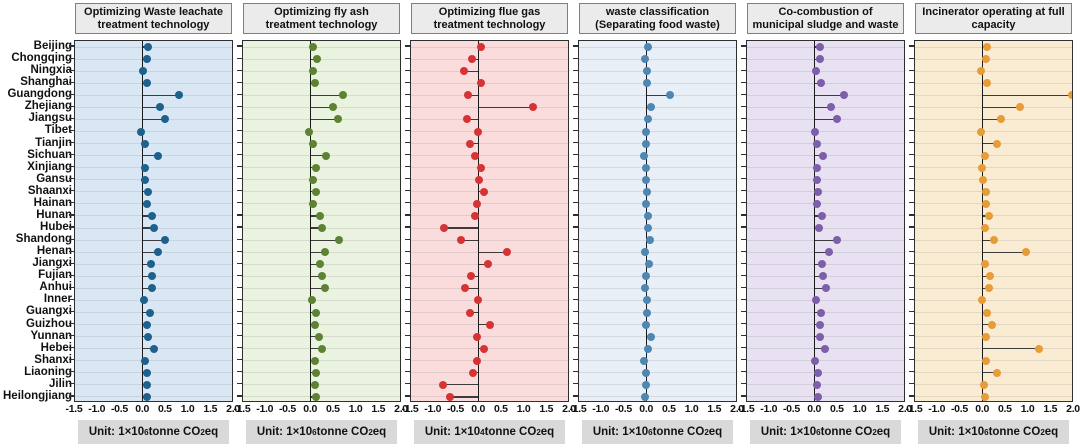  I want to click on unit-label: Unit: 1×10 6 tonne CO 2 eq, so click(825, 432).